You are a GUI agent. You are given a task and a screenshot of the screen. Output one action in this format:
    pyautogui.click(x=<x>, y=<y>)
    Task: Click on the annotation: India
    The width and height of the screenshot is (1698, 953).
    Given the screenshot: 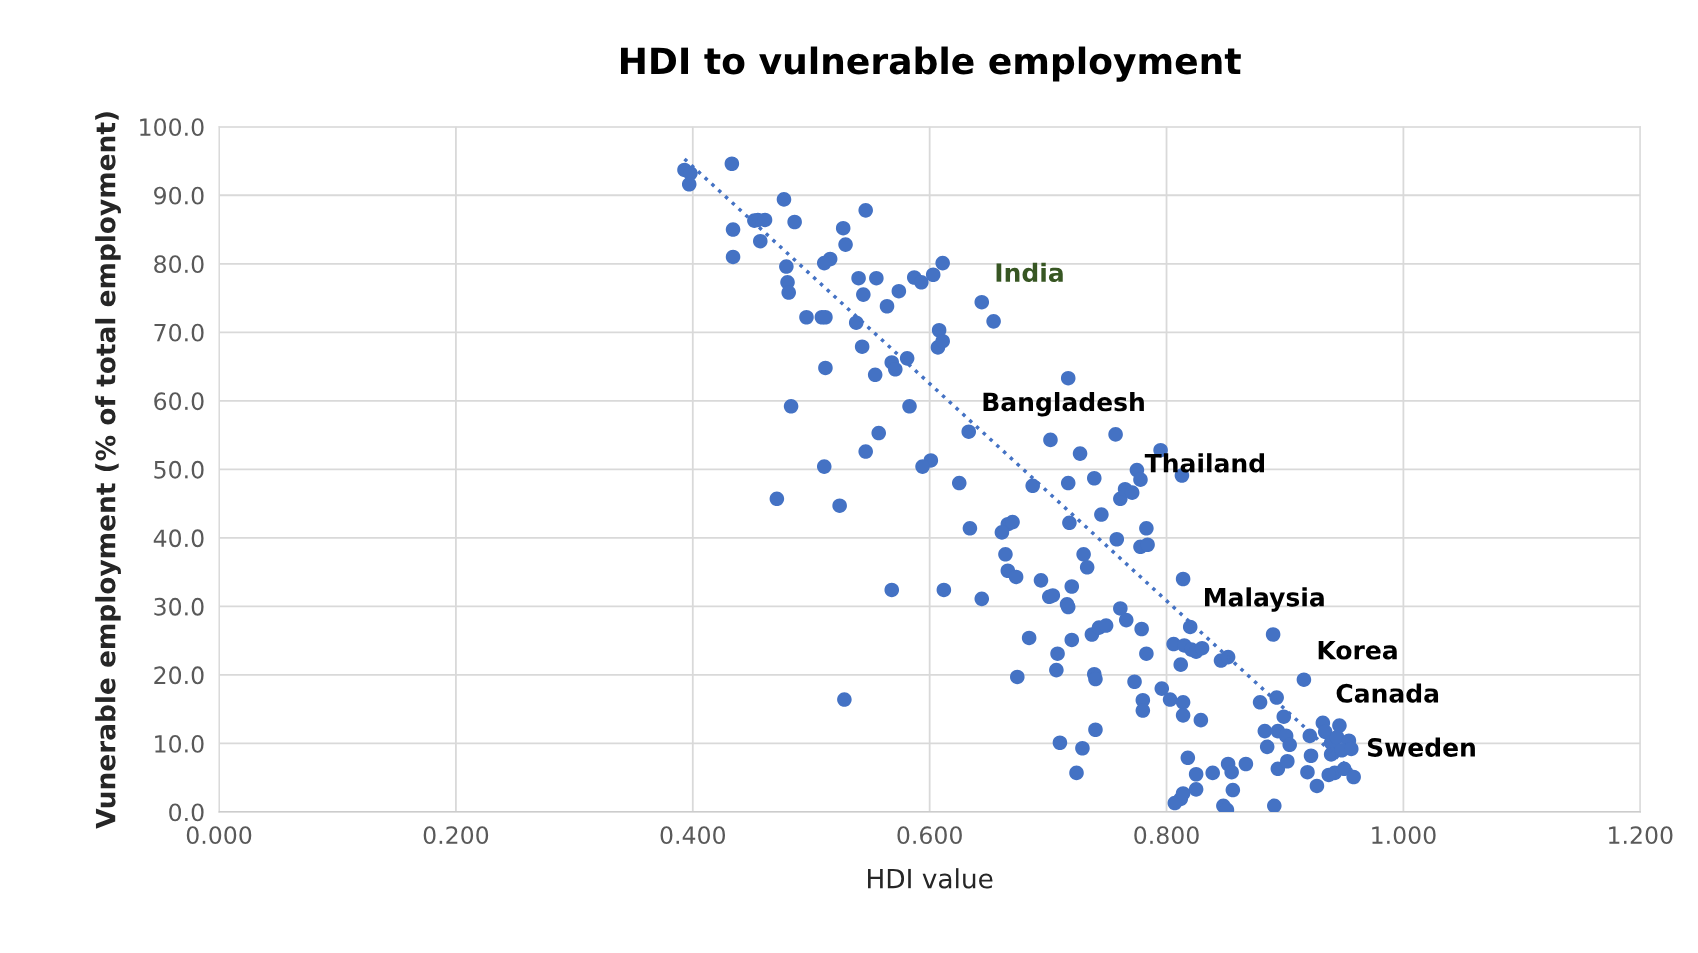 What is the action you would take?
    pyautogui.click(x=1029, y=272)
    